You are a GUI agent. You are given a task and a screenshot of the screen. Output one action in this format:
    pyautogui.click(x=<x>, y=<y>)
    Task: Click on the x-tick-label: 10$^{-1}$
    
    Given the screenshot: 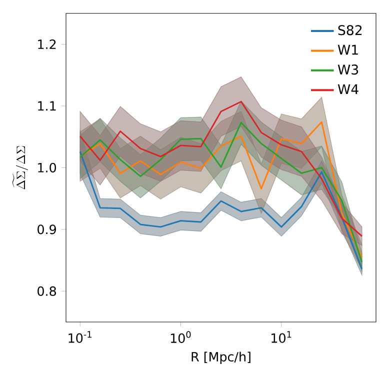 What is the action you would take?
    pyautogui.click(x=80, y=337)
    